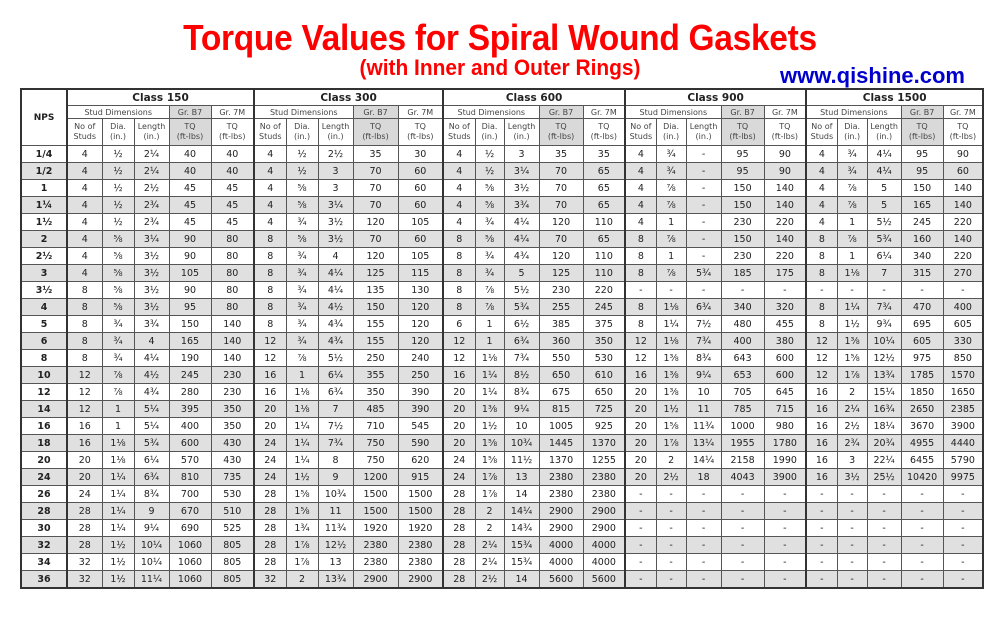 This screenshot has width=1000, height=625. Describe the element at coordinates (561, 290) in the screenshot. I see `c600-tq-b7-cell: 230` at that location.